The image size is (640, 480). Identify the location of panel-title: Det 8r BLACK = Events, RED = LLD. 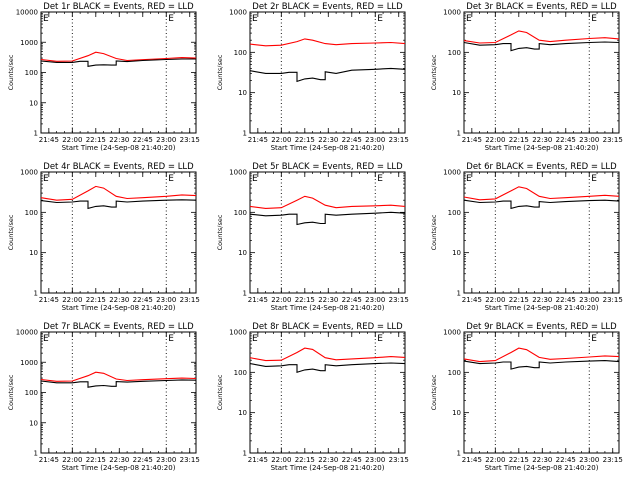
(327, 327).